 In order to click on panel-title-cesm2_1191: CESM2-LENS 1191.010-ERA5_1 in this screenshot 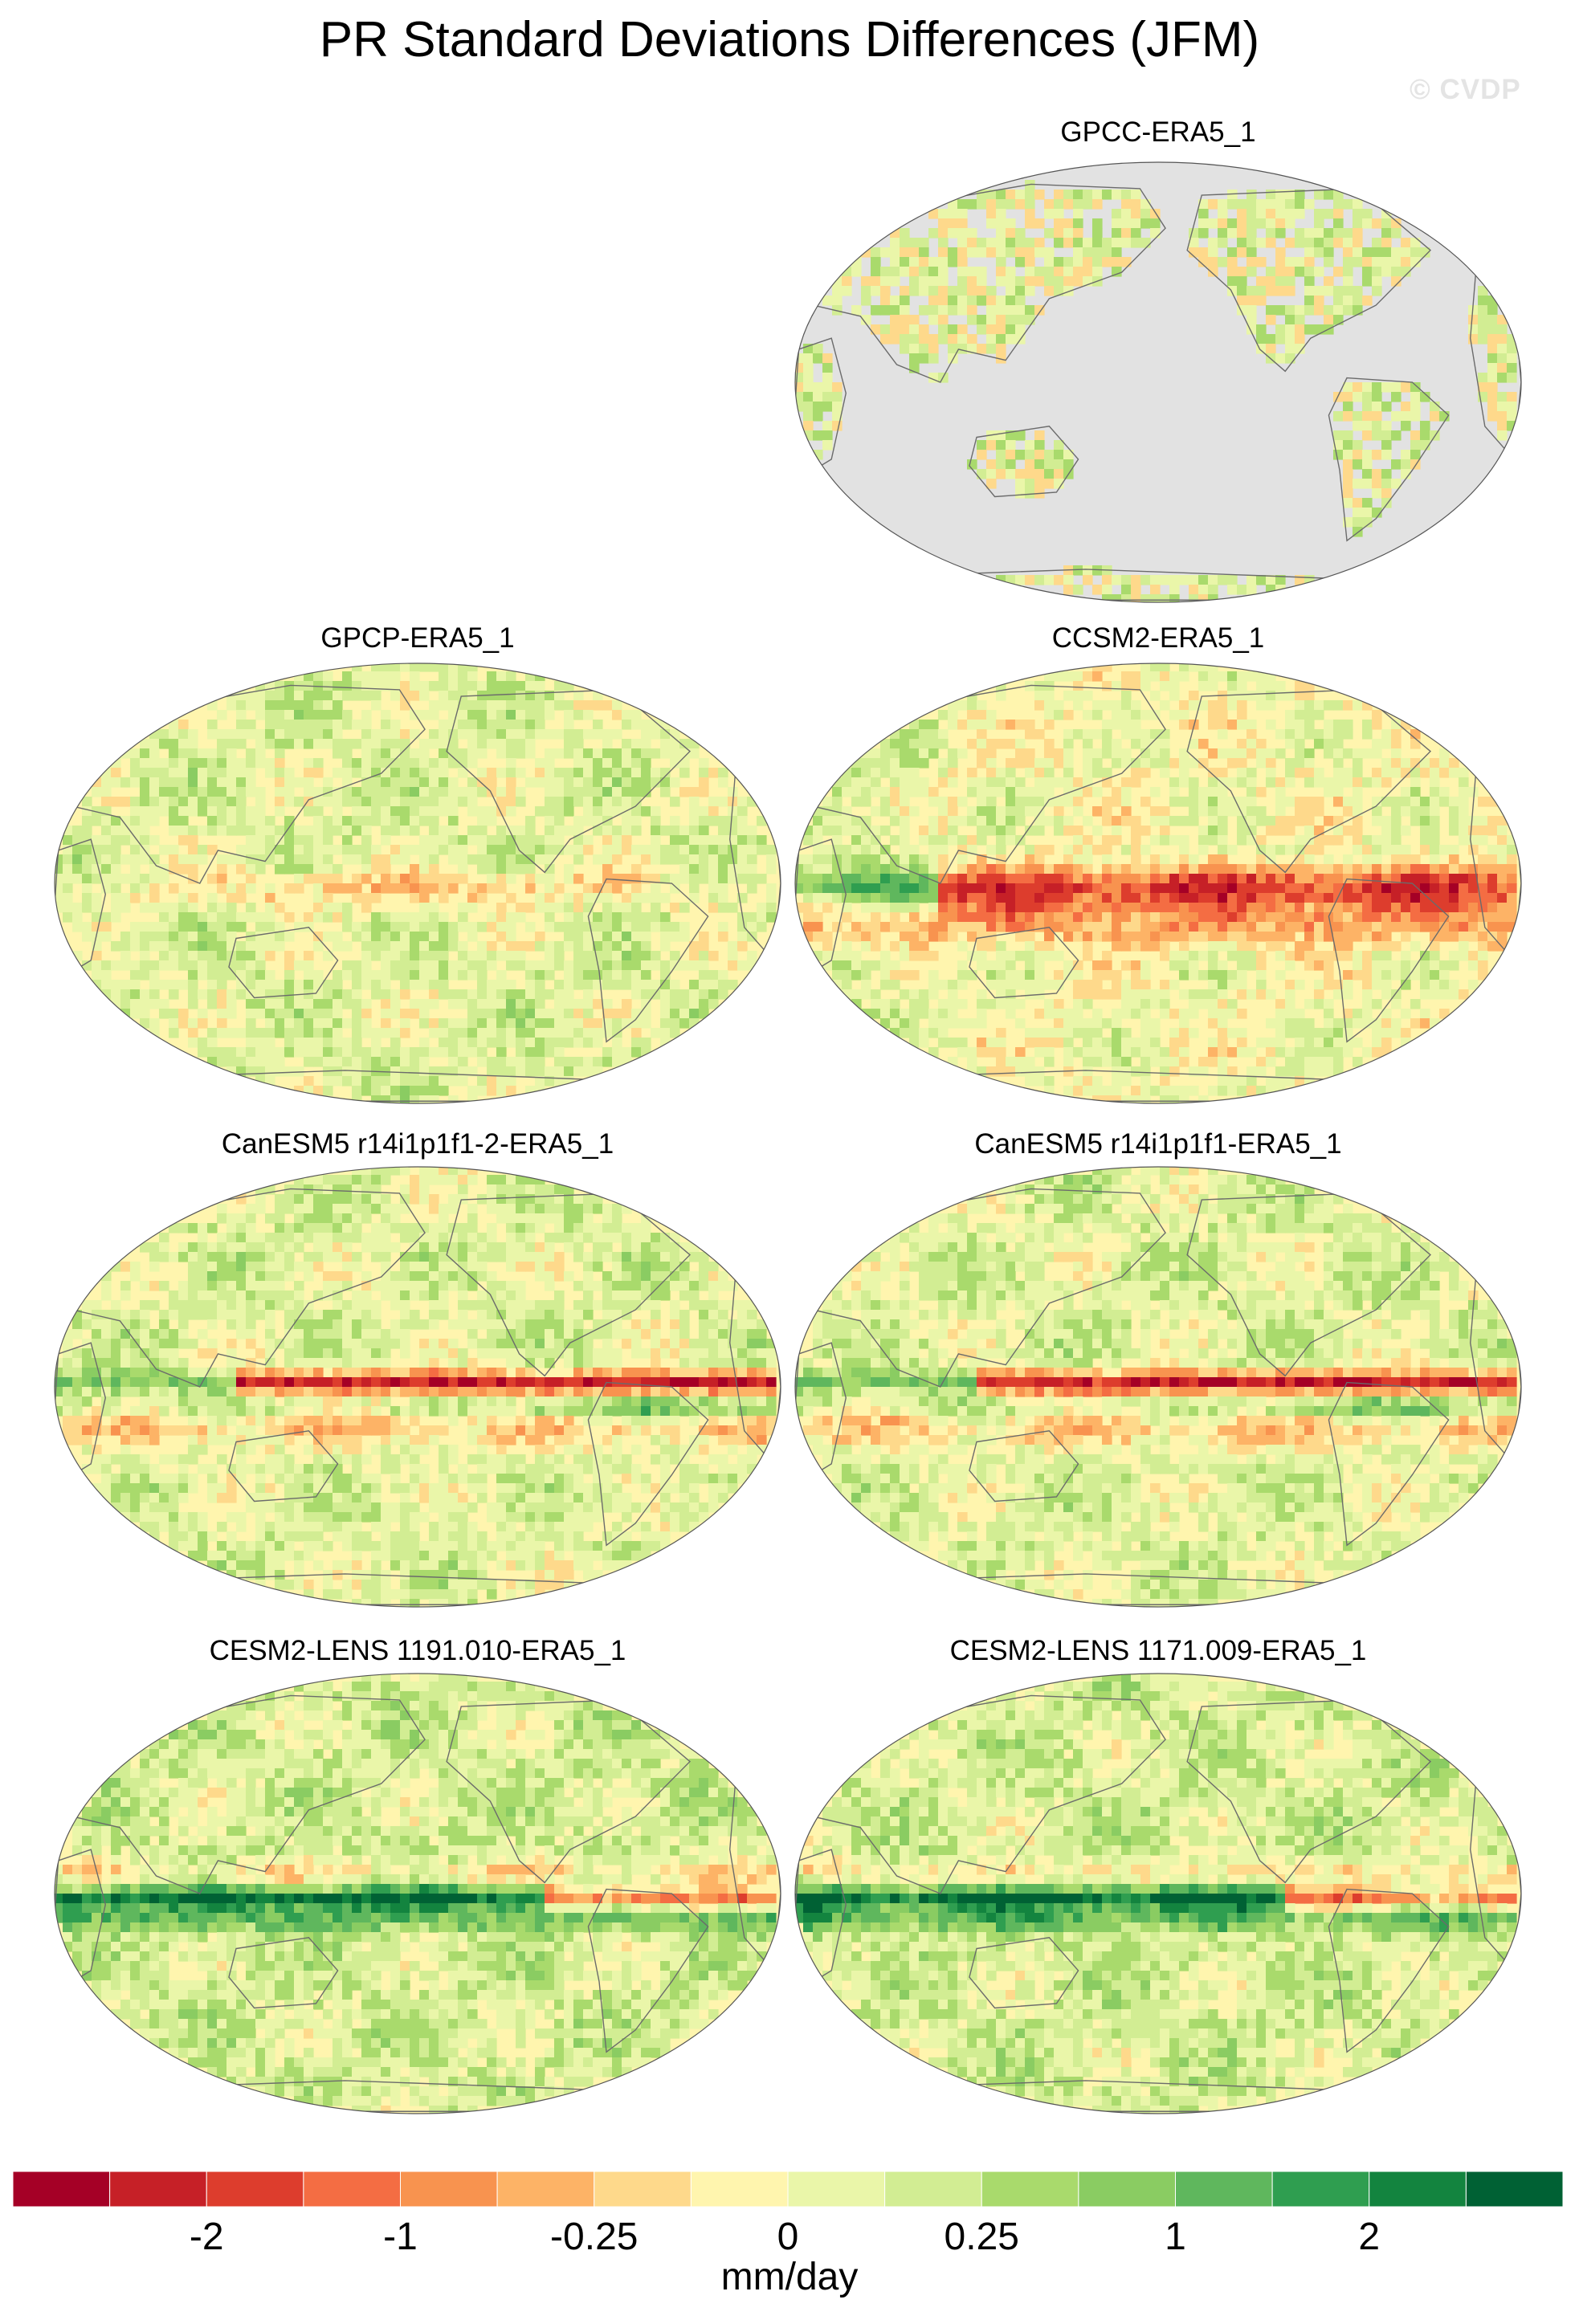, I will do `click(417, 1651)`.